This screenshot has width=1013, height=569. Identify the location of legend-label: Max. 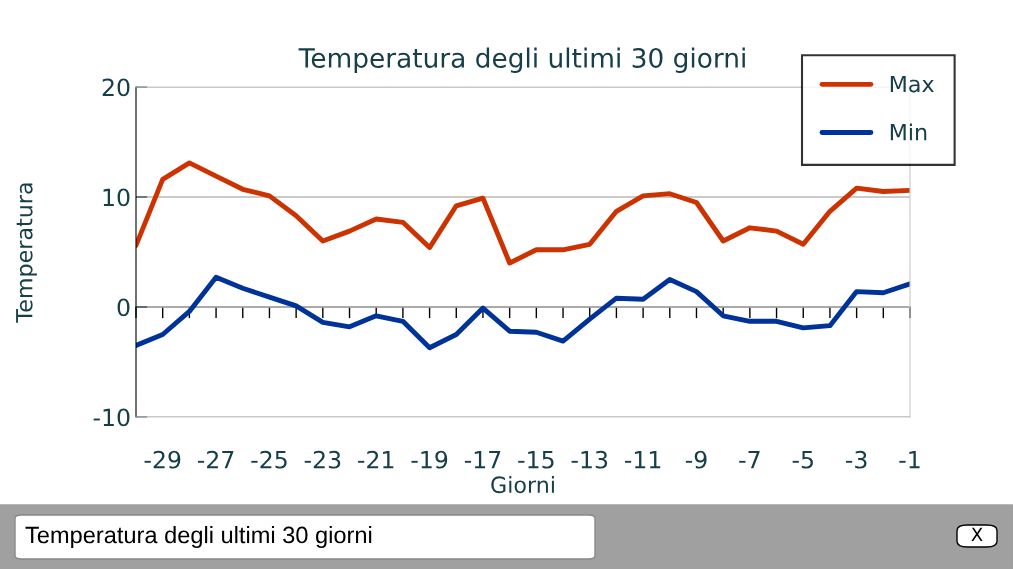
(912, 84).